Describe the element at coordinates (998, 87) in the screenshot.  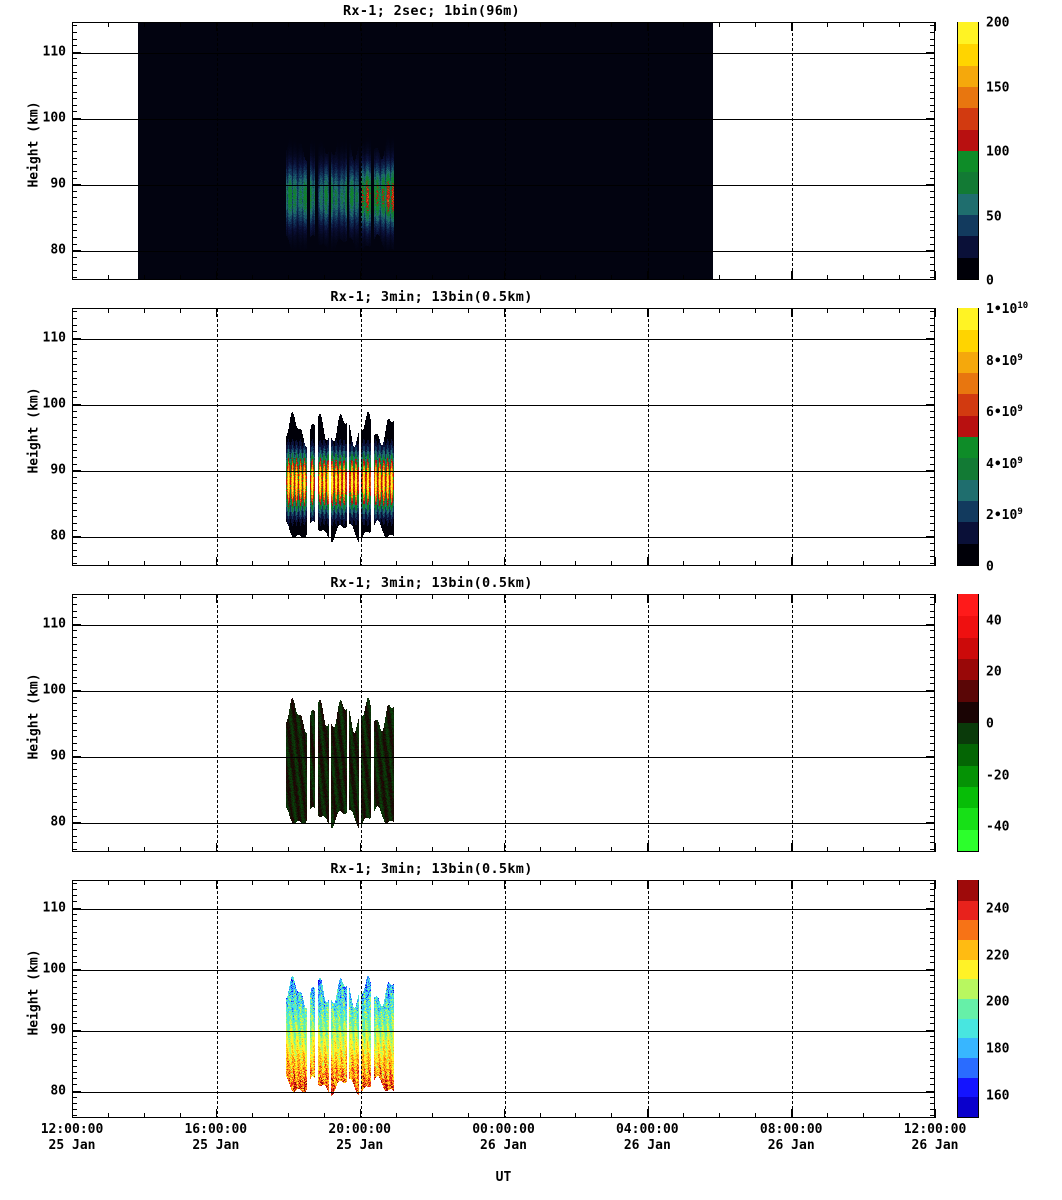
I see `colorbar-tick-label-3: 150` at that location.